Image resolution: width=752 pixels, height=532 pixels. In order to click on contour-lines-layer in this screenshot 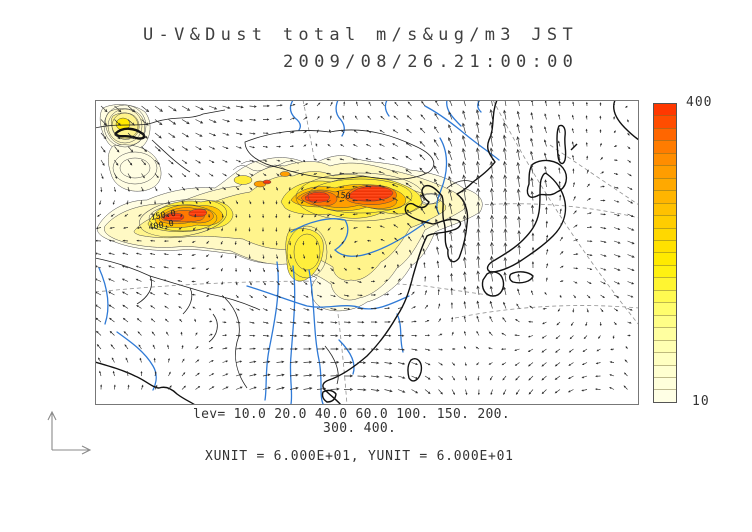, I will do `click(272, 191)`.